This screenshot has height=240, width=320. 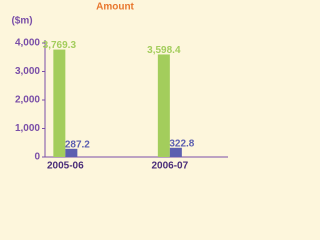 I want to click on y-tick-label: 3,000, so click(x=27, y=71).